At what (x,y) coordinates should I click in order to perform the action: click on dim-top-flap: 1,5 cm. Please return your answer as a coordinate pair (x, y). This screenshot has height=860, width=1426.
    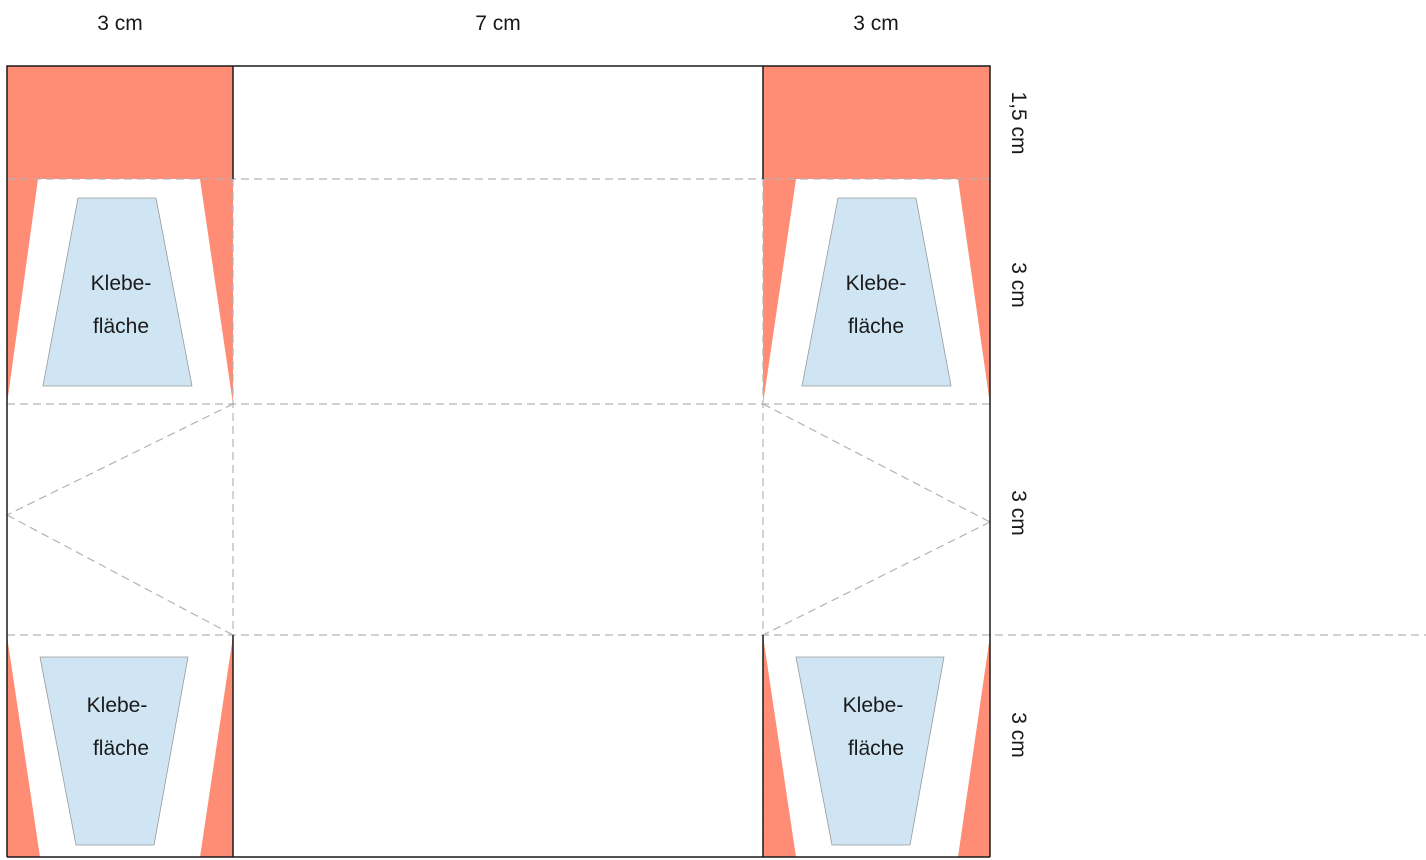
    Looking at the image, I should click on (1018, 122).